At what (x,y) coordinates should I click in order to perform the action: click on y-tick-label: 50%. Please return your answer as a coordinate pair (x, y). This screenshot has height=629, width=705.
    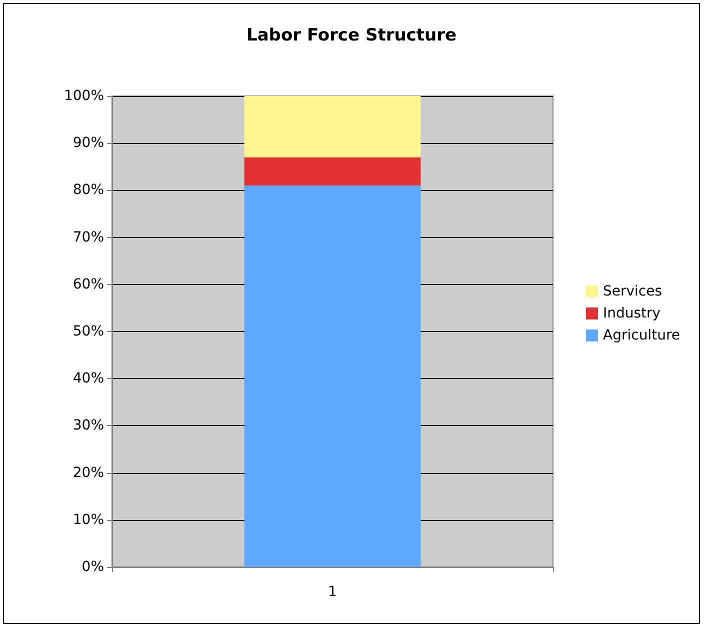
    Looking at the image, I should click on (88, 332).